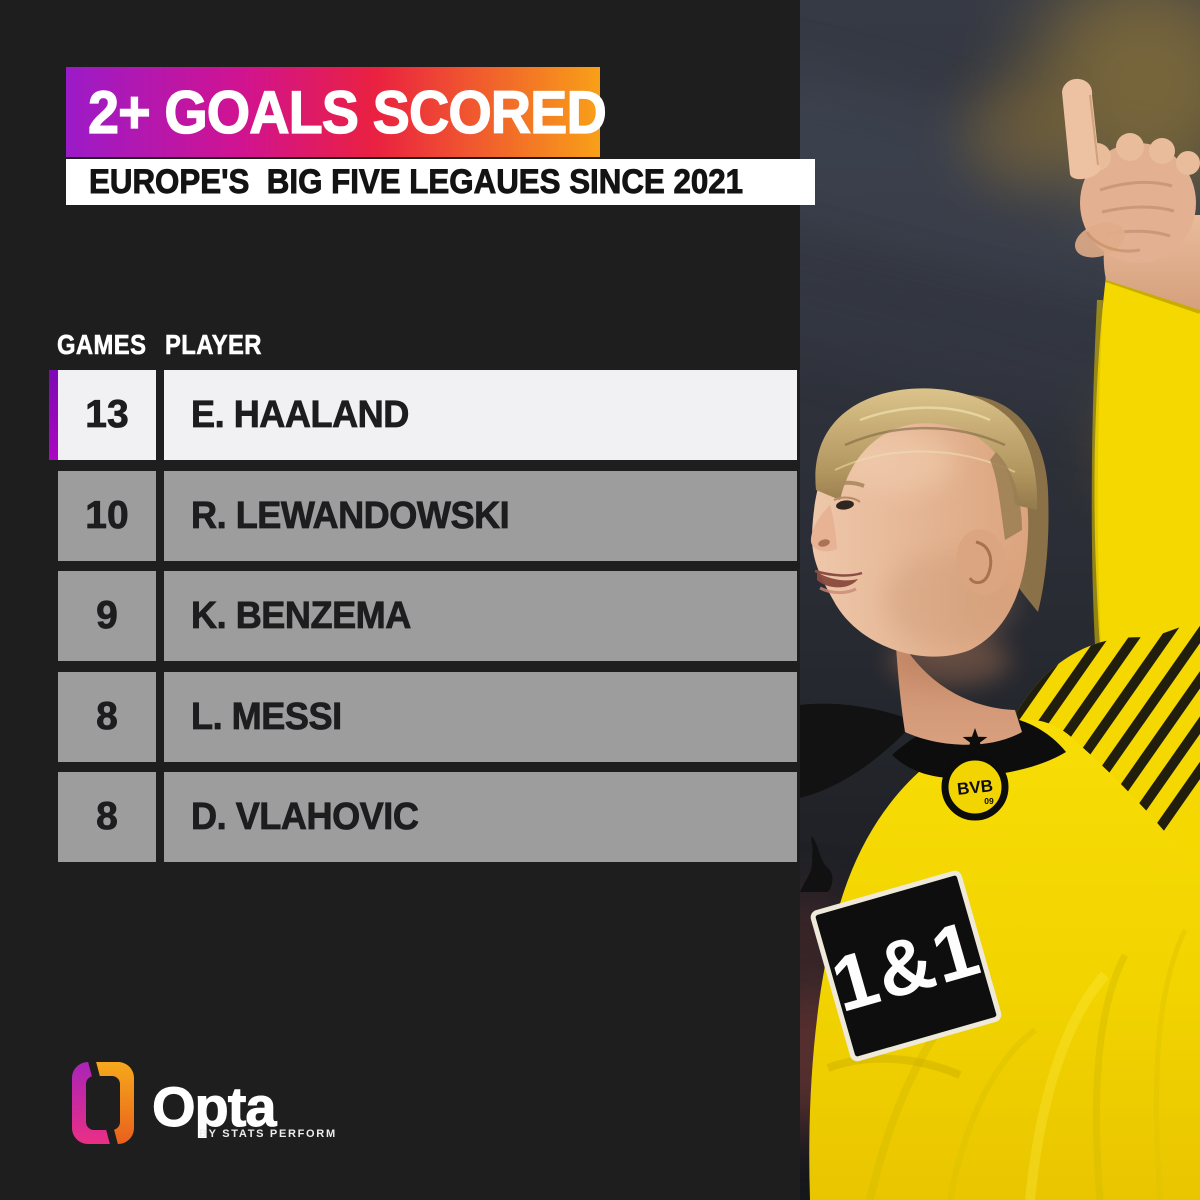 The height and width of the screenshot is (1200, 1200). What do you see at coordinates (975, 774) in the screenshot?
I see `bvb-badge: BVB 09` at bounding box center [975, 774].